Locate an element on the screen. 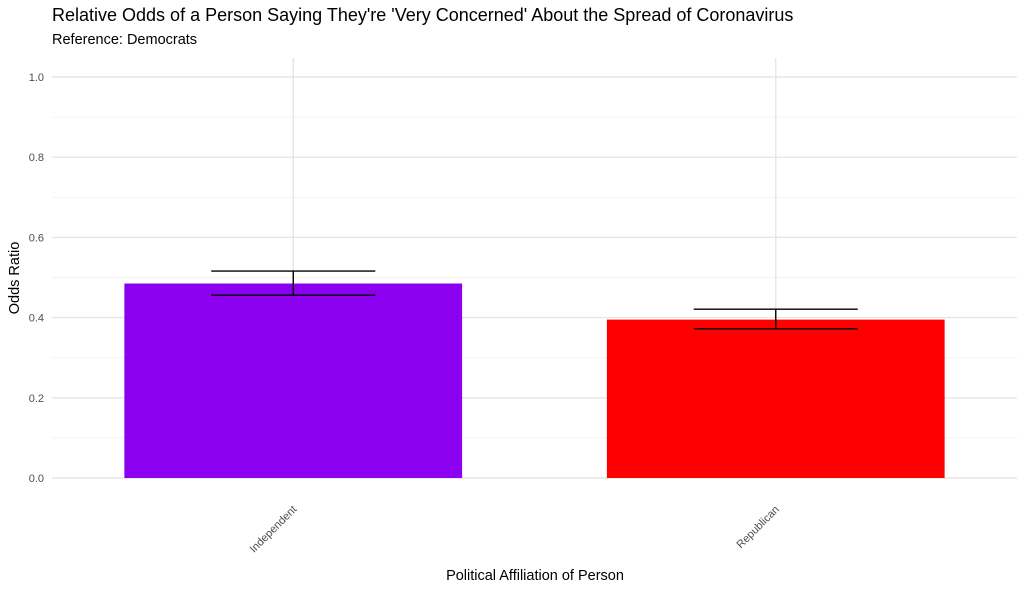 This screenshot has height=591, width=1027. x-tick-label: Republican is located at coordinates (757, 527).